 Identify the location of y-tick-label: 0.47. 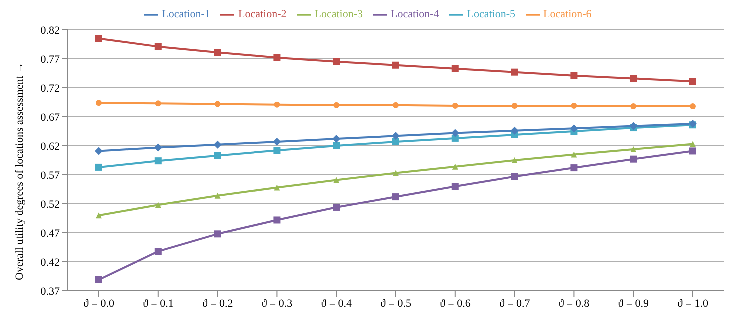
(50, 234).